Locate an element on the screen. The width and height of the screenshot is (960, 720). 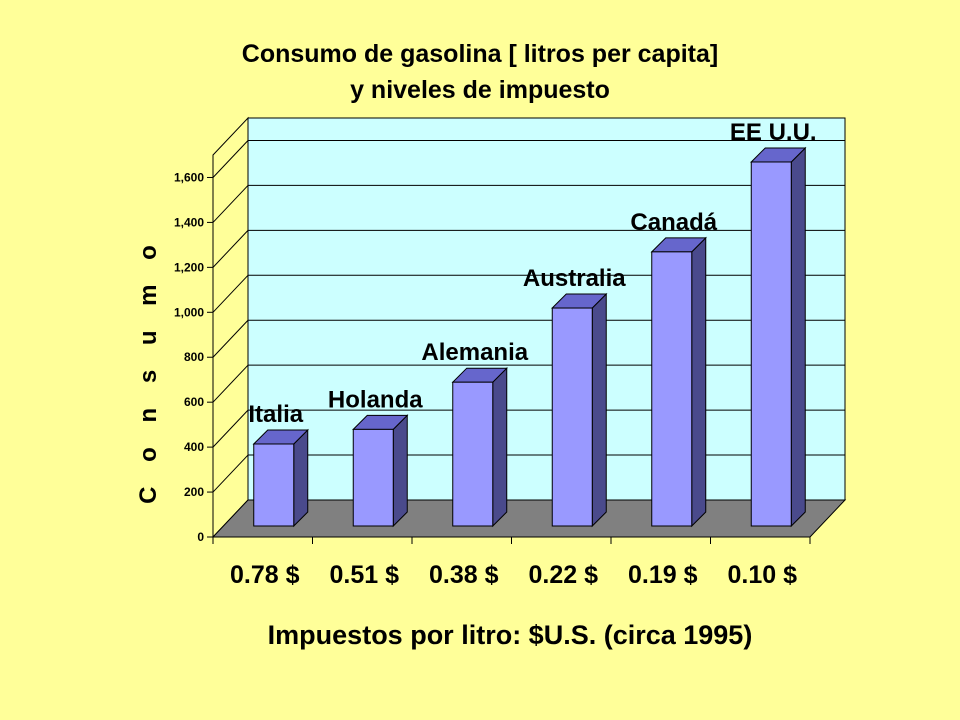
y-tick-label: 200 is located at coordinates (194, 492).